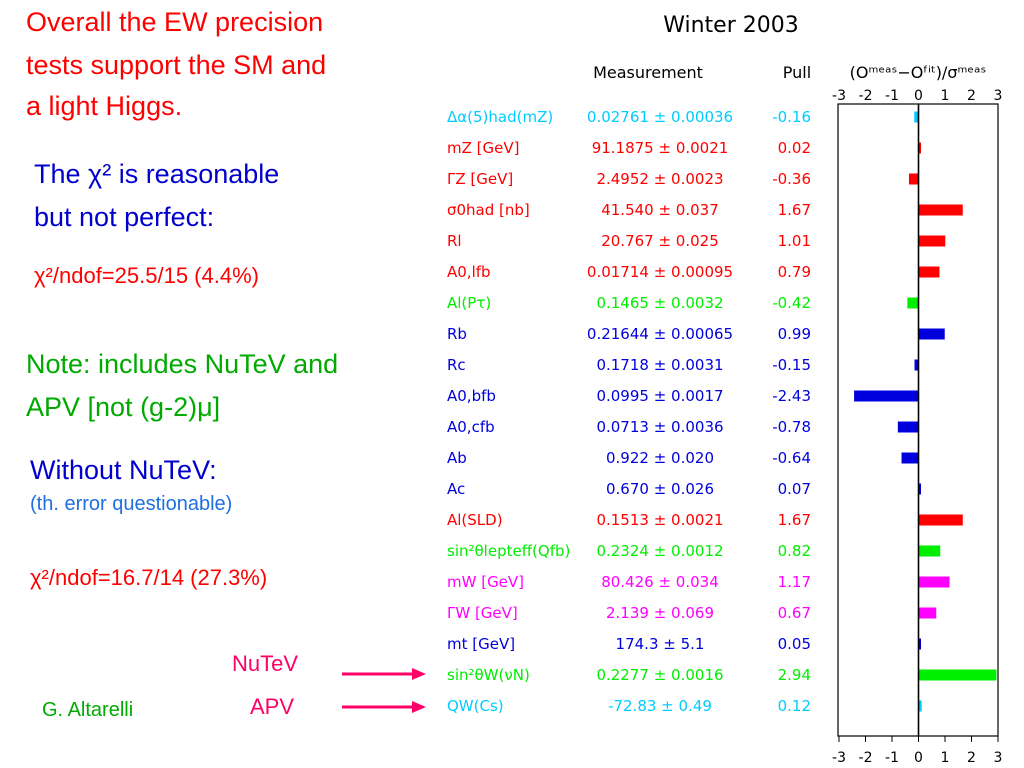  I want to click on table-row: Al(SLD) 0.1513 ± 0.0021 1.67, so click(705, 520).